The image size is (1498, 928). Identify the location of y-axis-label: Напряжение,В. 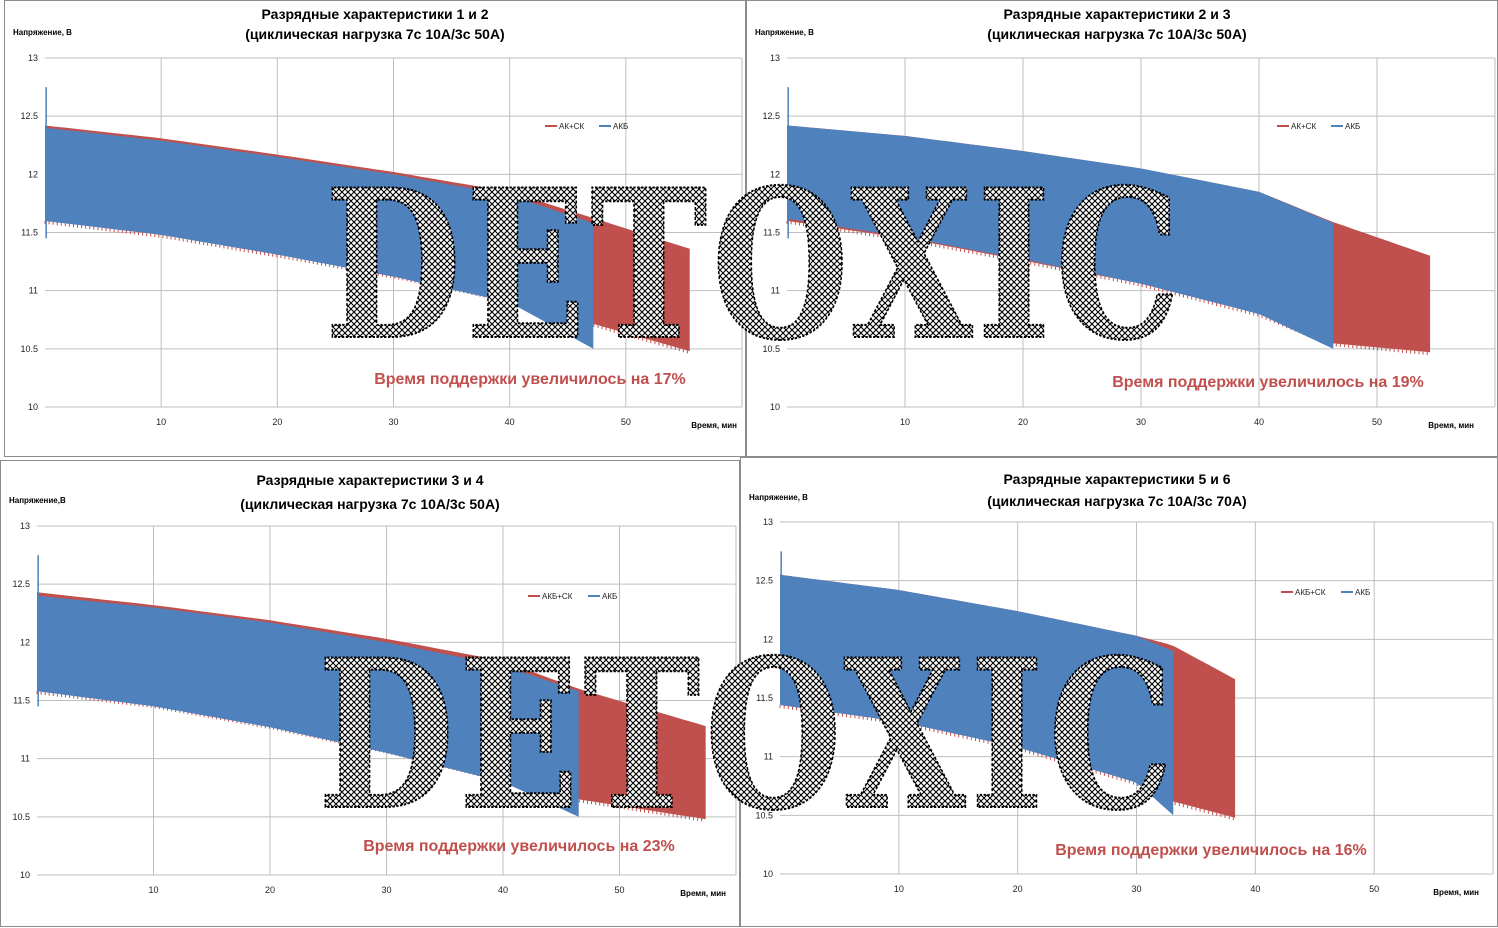
(37, 500).